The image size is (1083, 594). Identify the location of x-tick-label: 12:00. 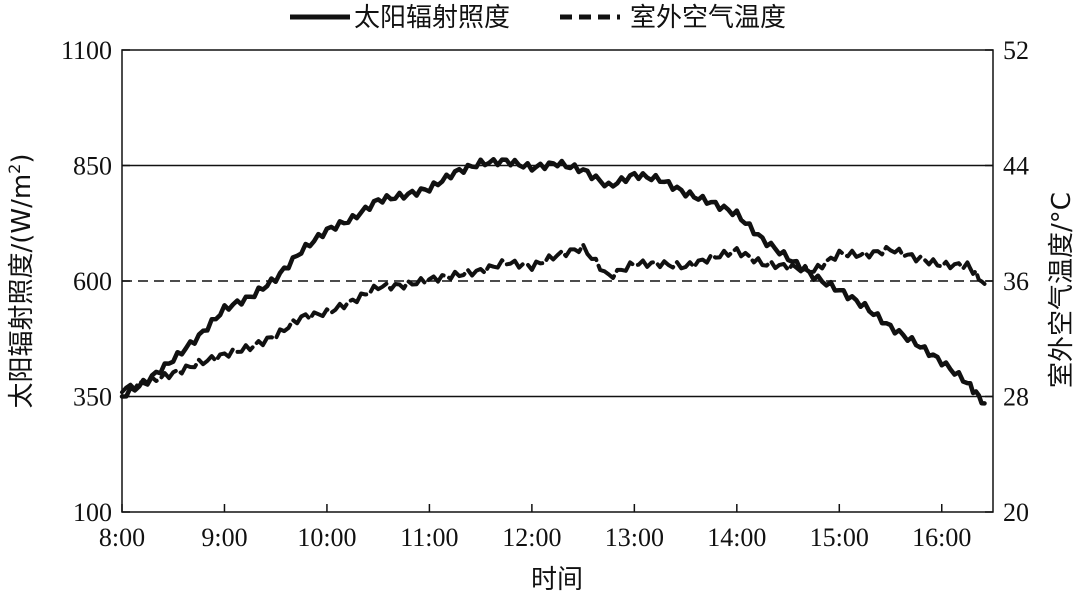
(531, 537).